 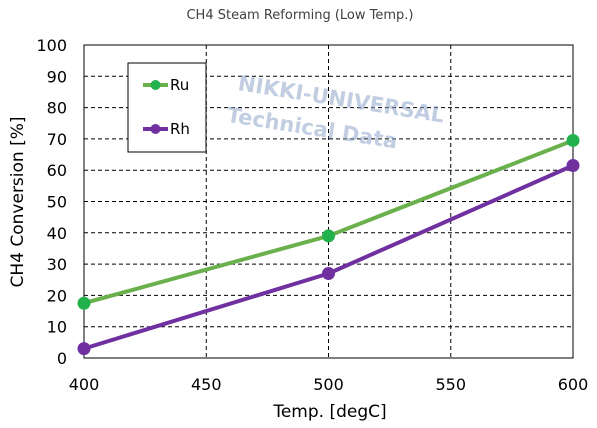 I want to click on legend: Ru Rh, so click(x=167, y=107).